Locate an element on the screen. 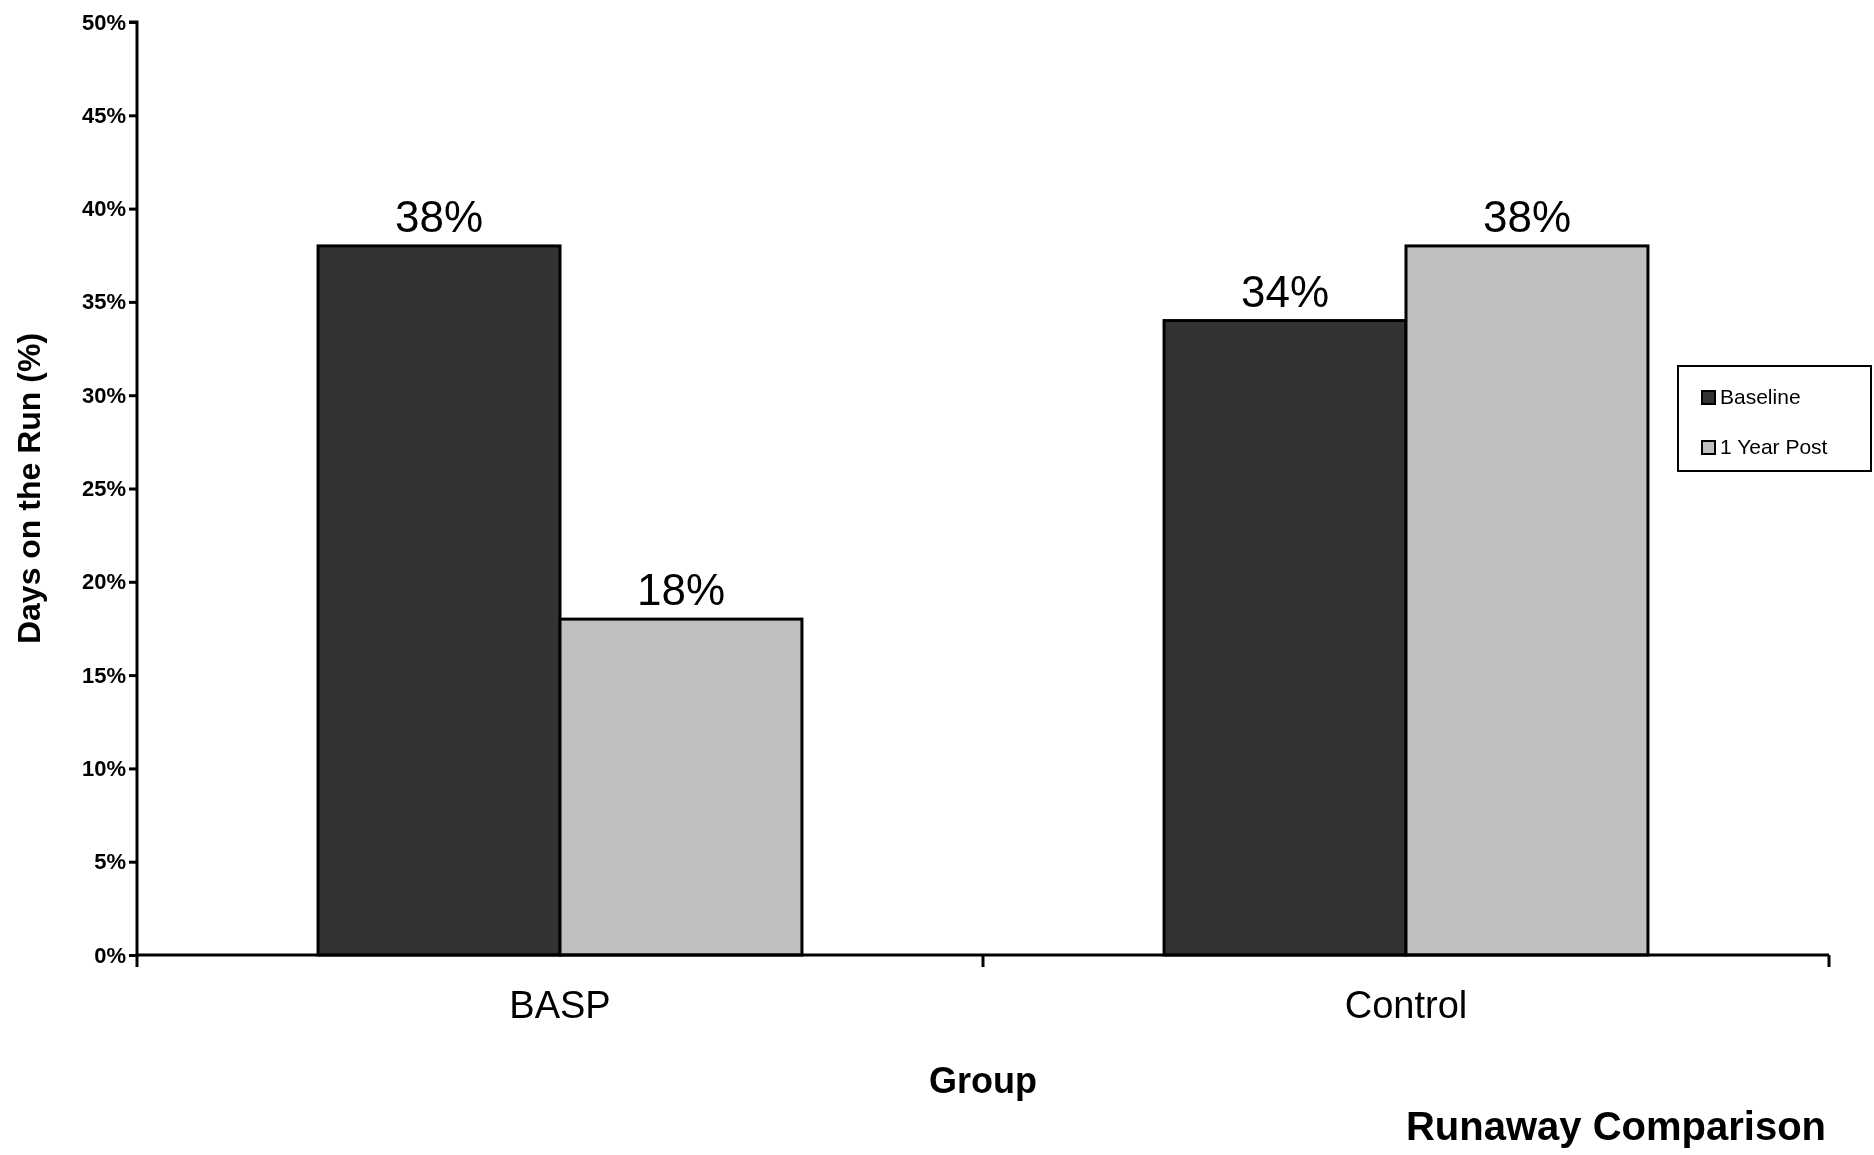 This screenshot has height=1155, width=1874. x-tick-label: BASP is located at coordinates (560, 1004).